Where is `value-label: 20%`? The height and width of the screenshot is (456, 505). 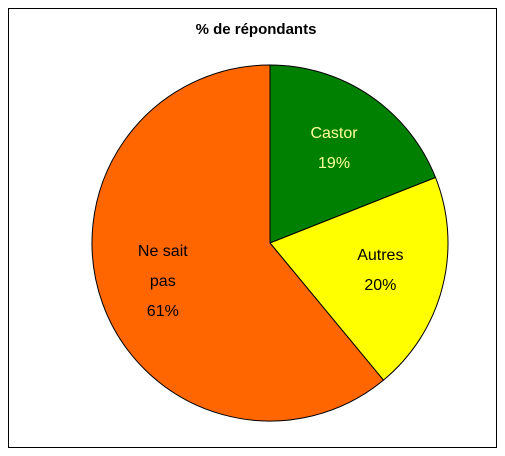
value-label: 20% is located at coordinates (380, 286).